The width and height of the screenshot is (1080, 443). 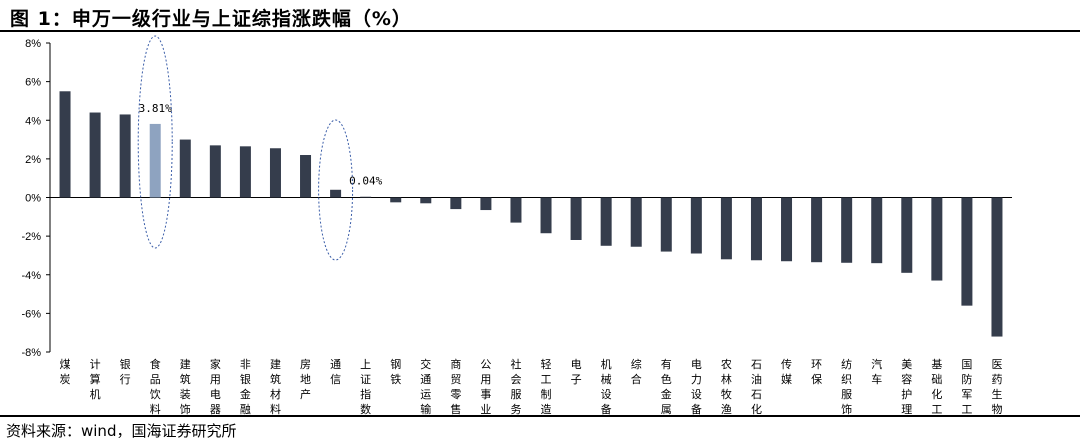 What do you see at coordinates (540, 31) in the screenshot?
I see `title-rule` at bounding box center [540, 31].